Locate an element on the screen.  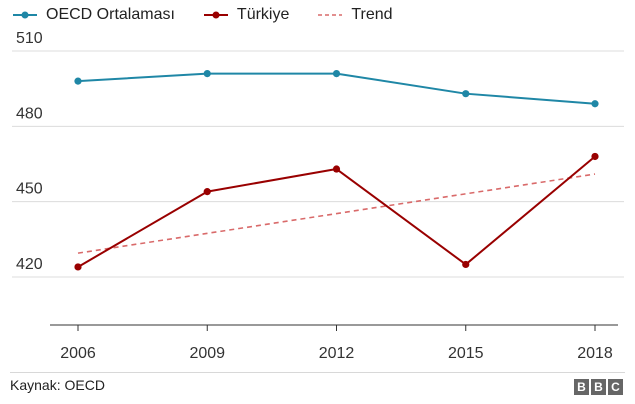
legend: OECD Ortalaması Türkiye Trend is located at coordinates (216, 15).